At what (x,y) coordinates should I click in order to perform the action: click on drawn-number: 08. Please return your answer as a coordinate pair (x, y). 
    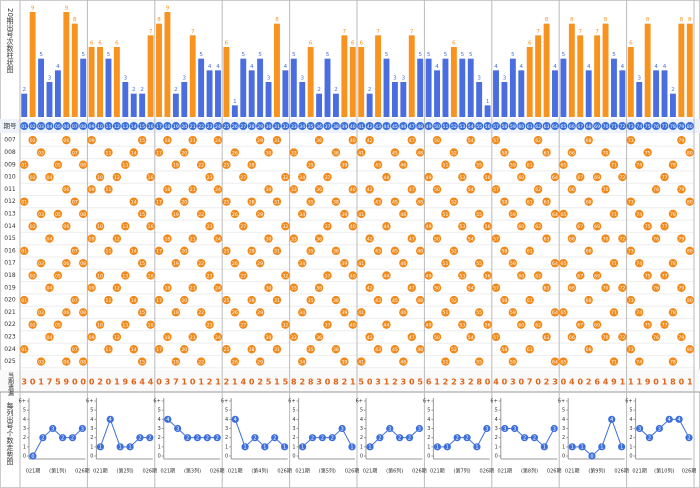
    Looking at the image, I should click on (83, 362).